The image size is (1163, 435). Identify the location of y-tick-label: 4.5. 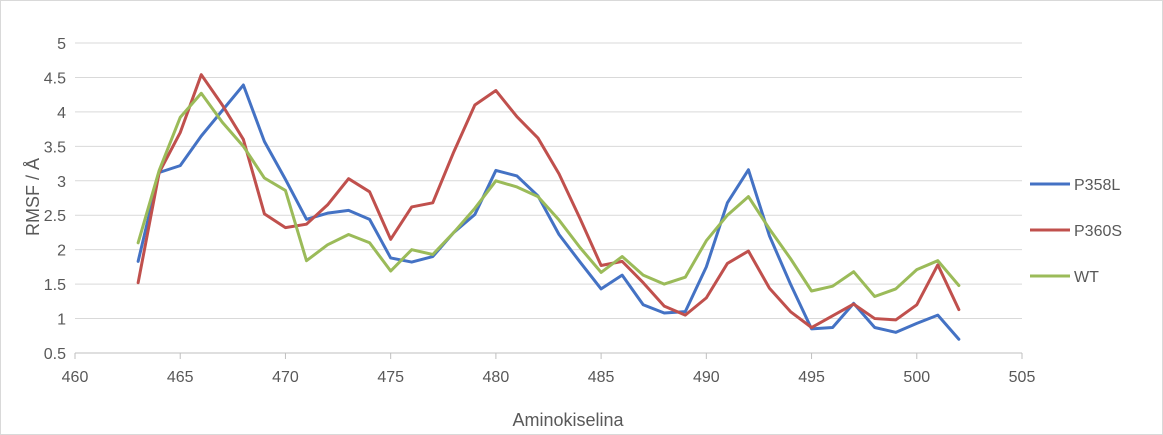
(55, 78).